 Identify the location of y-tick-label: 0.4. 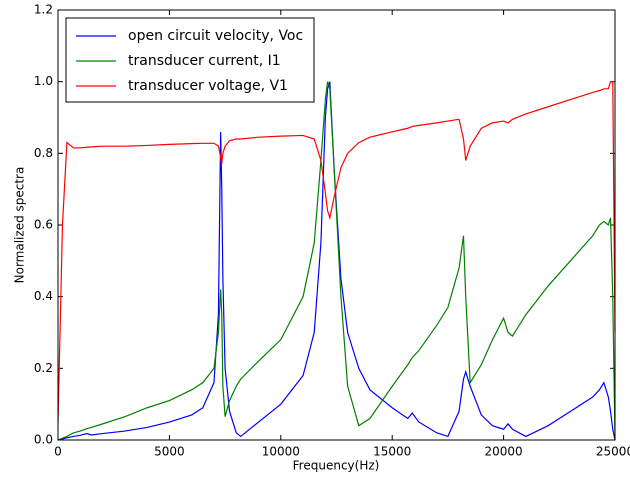
(43, 296).